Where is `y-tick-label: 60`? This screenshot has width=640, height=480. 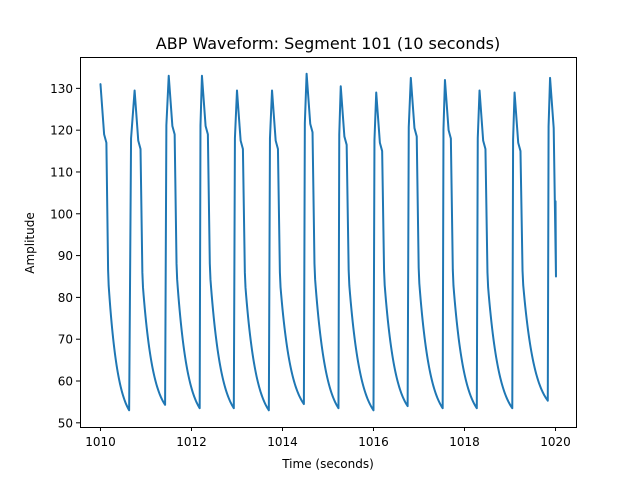
y-tick-label: 60 is located at coordinates (65, 382).